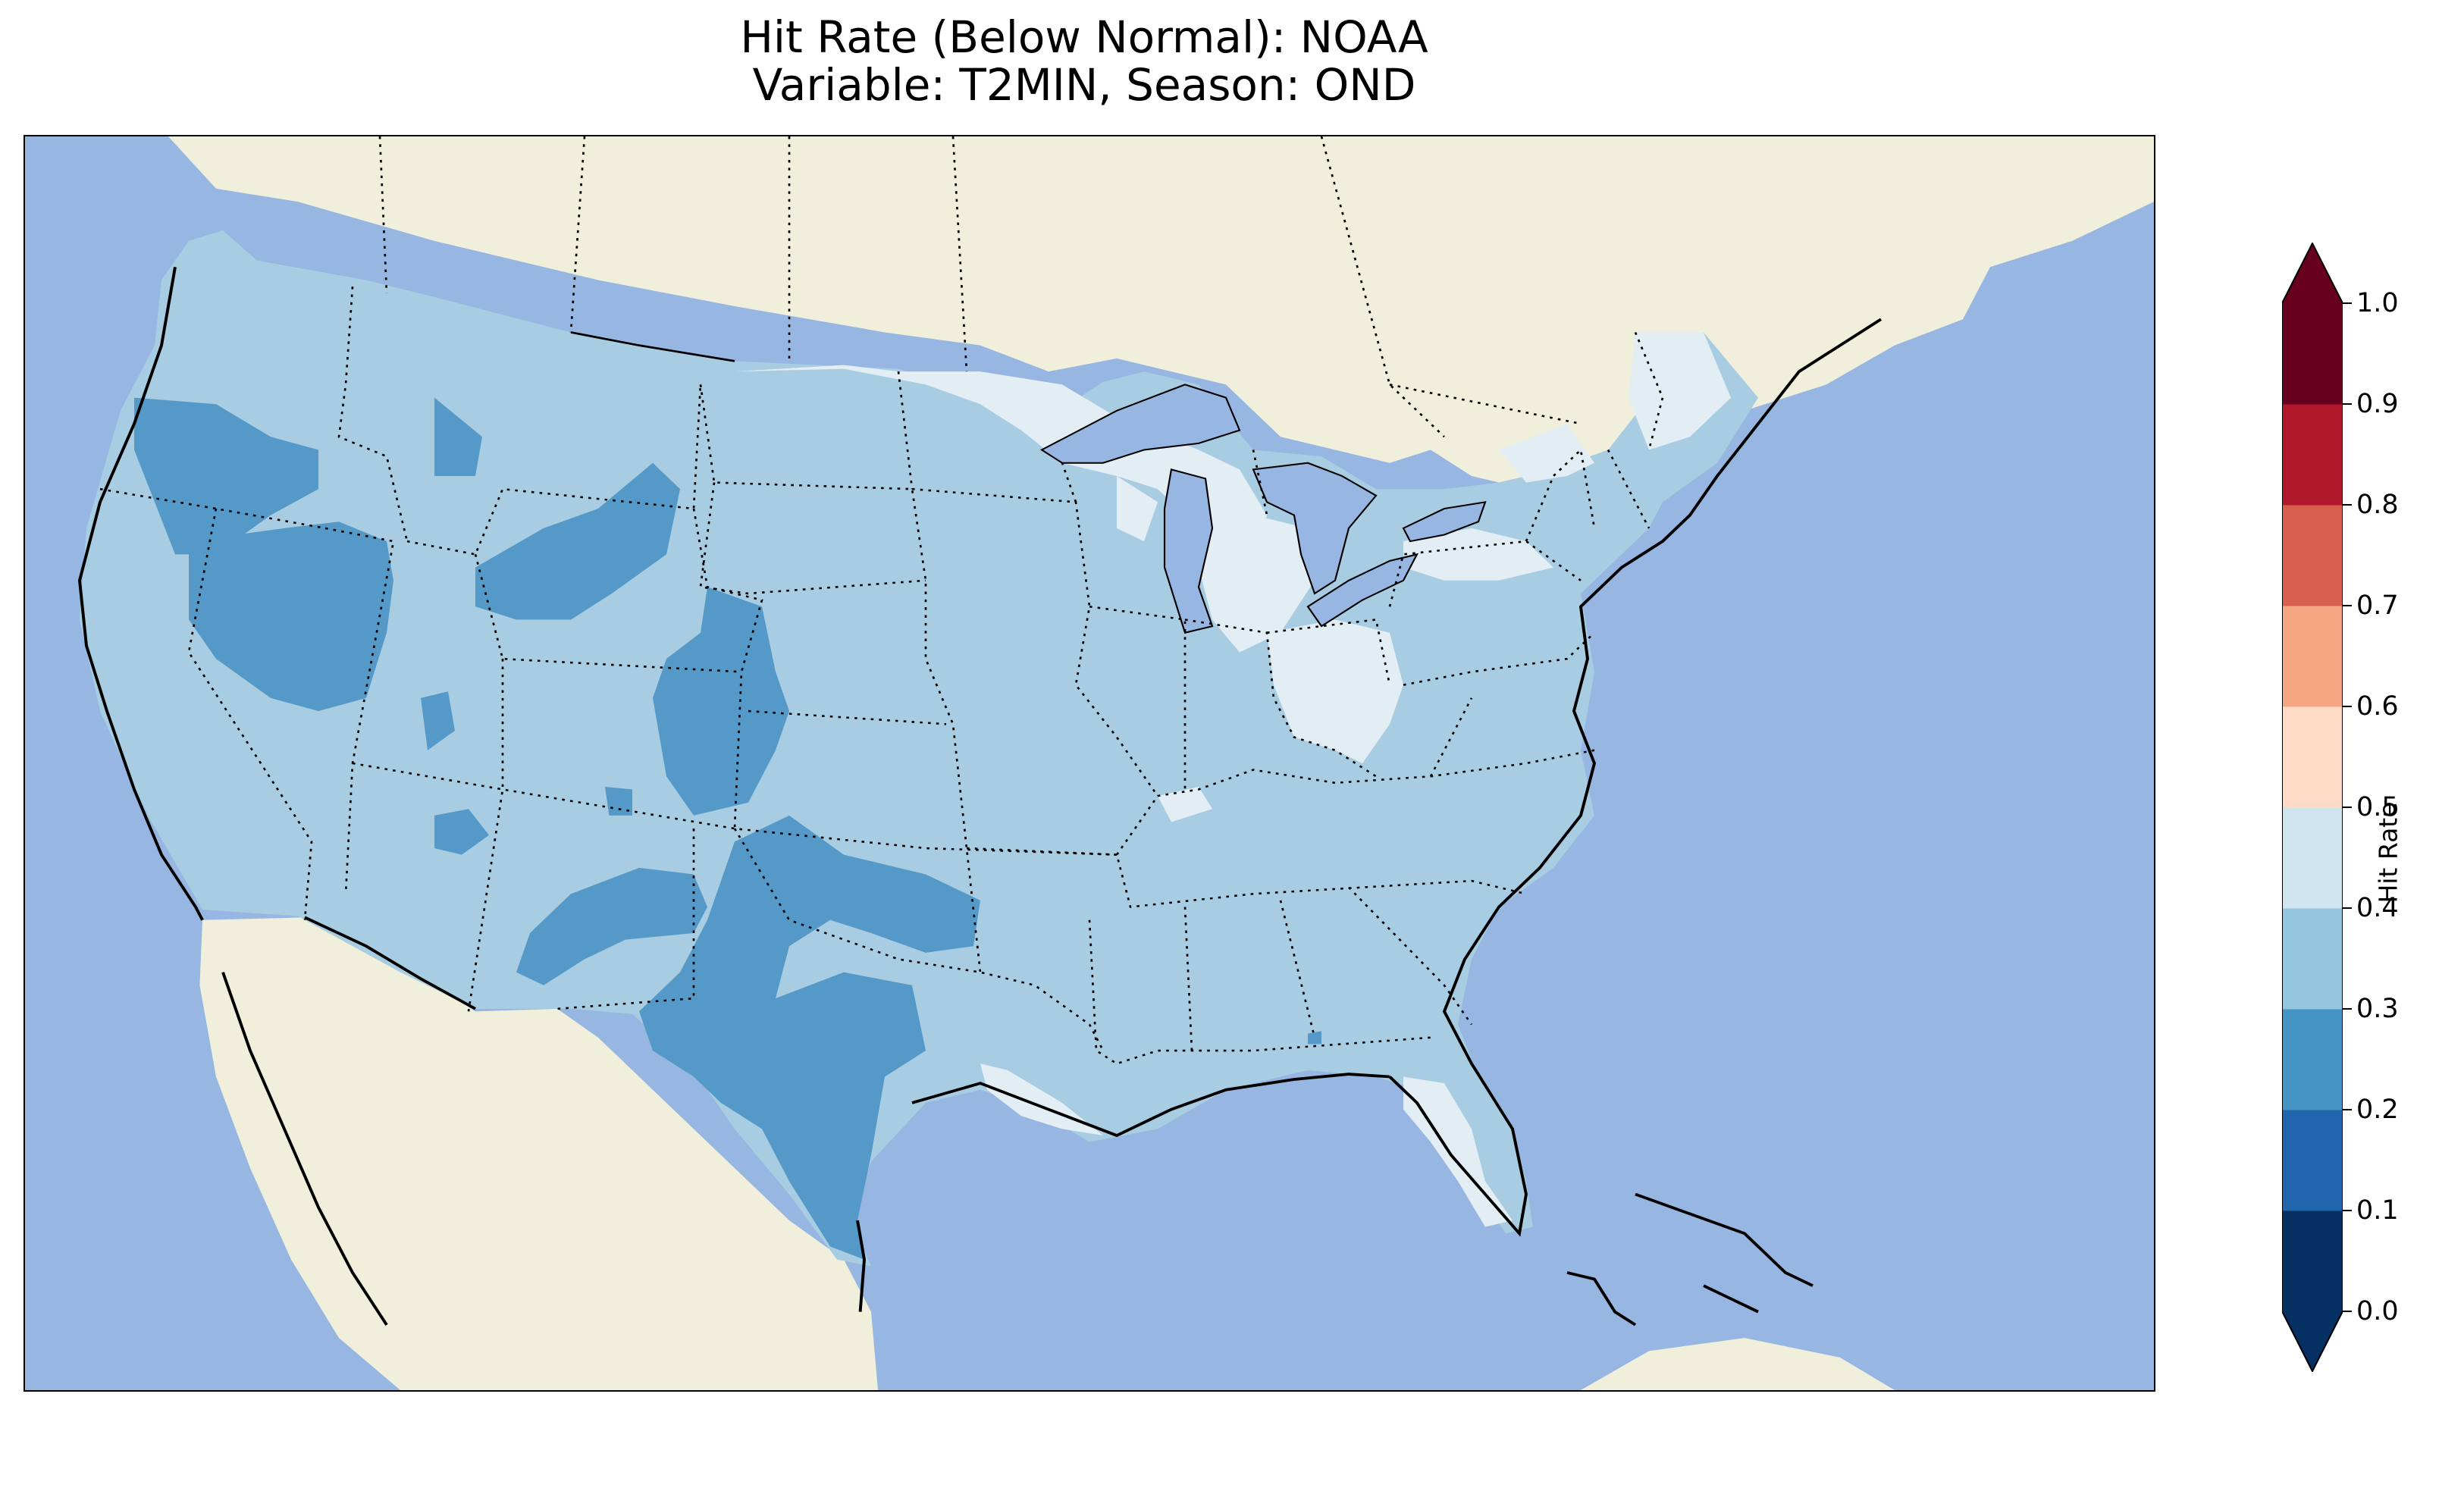 The height and width of the screenshot is (1494, 2464). Describe the element at coordinates (2377, 1110) in the screenshot. I see `colorbar-tick-label: 0.2` at that location.